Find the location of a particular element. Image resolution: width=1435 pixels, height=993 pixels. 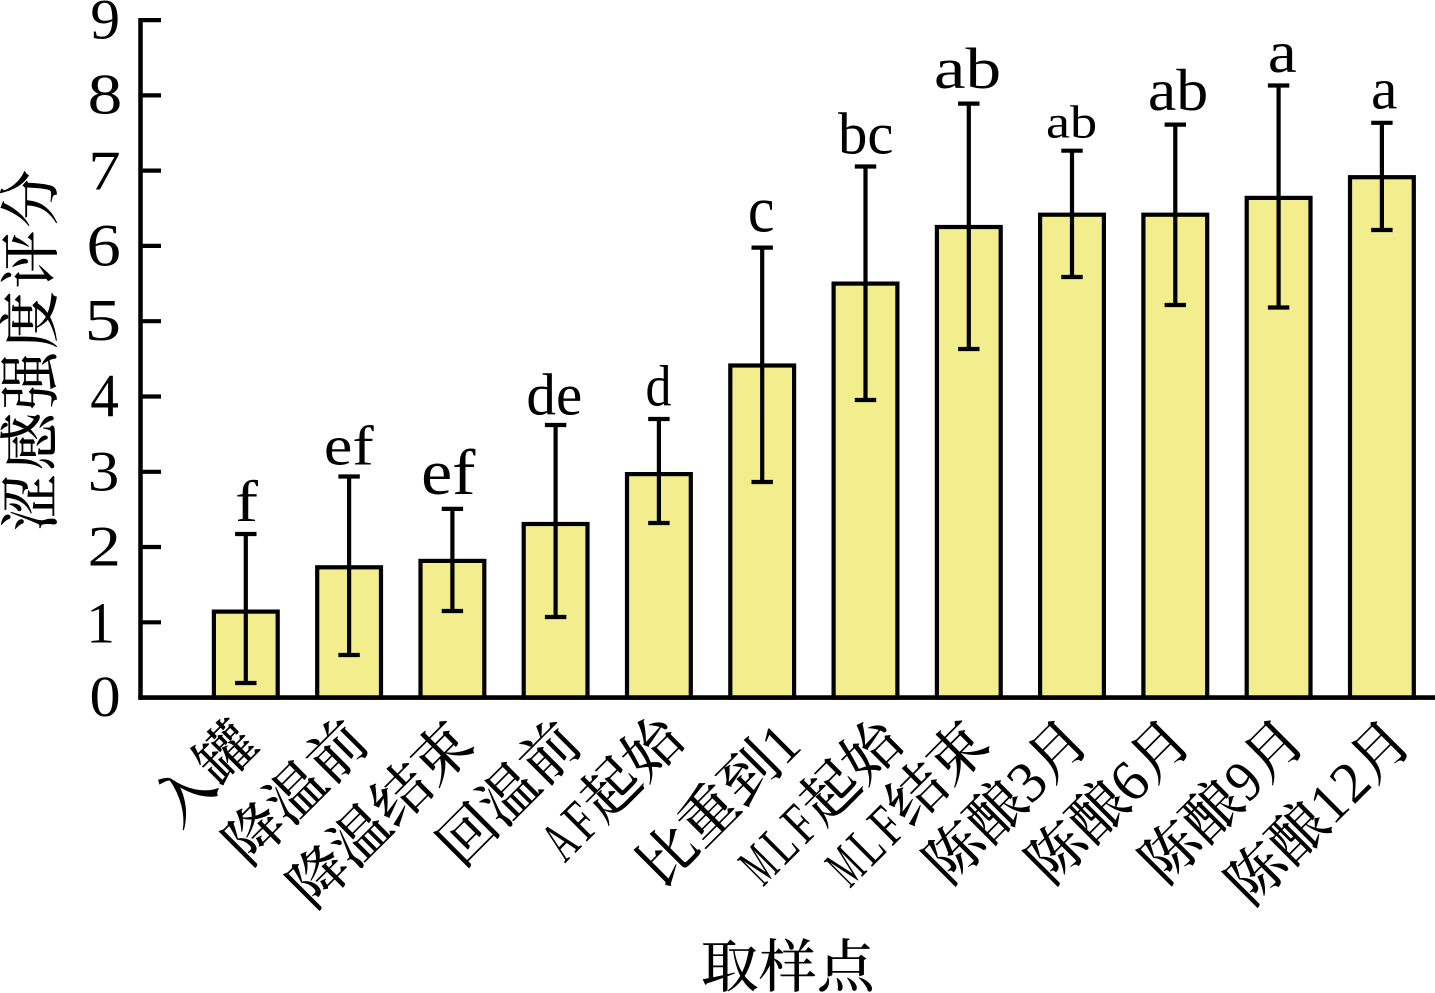

svg-text: 6 is located at coordinates (104, 245).